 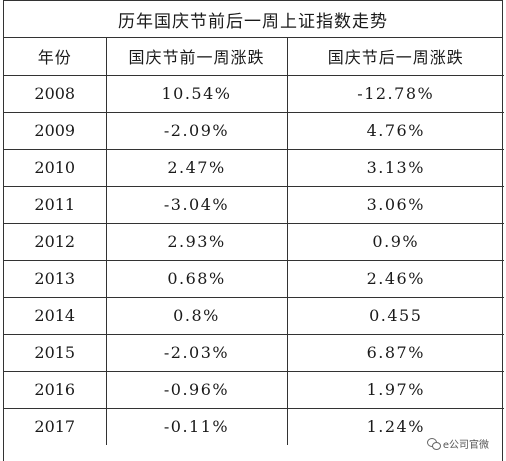 I want to click on header-after: 国庆节后一周涨跌, so click(x=395, y=57).